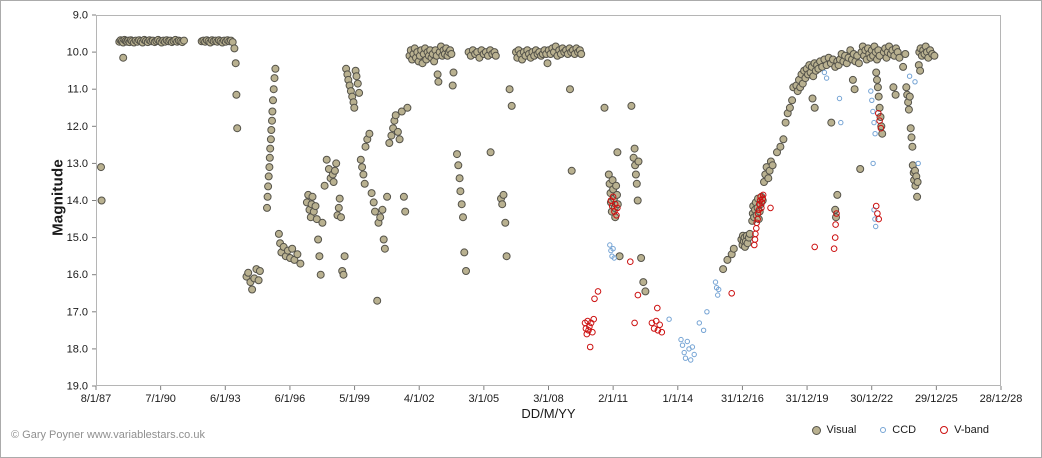 This screenshot has width=1042, height=458. I want to click on vband-marker-icon, so click(944, 430).